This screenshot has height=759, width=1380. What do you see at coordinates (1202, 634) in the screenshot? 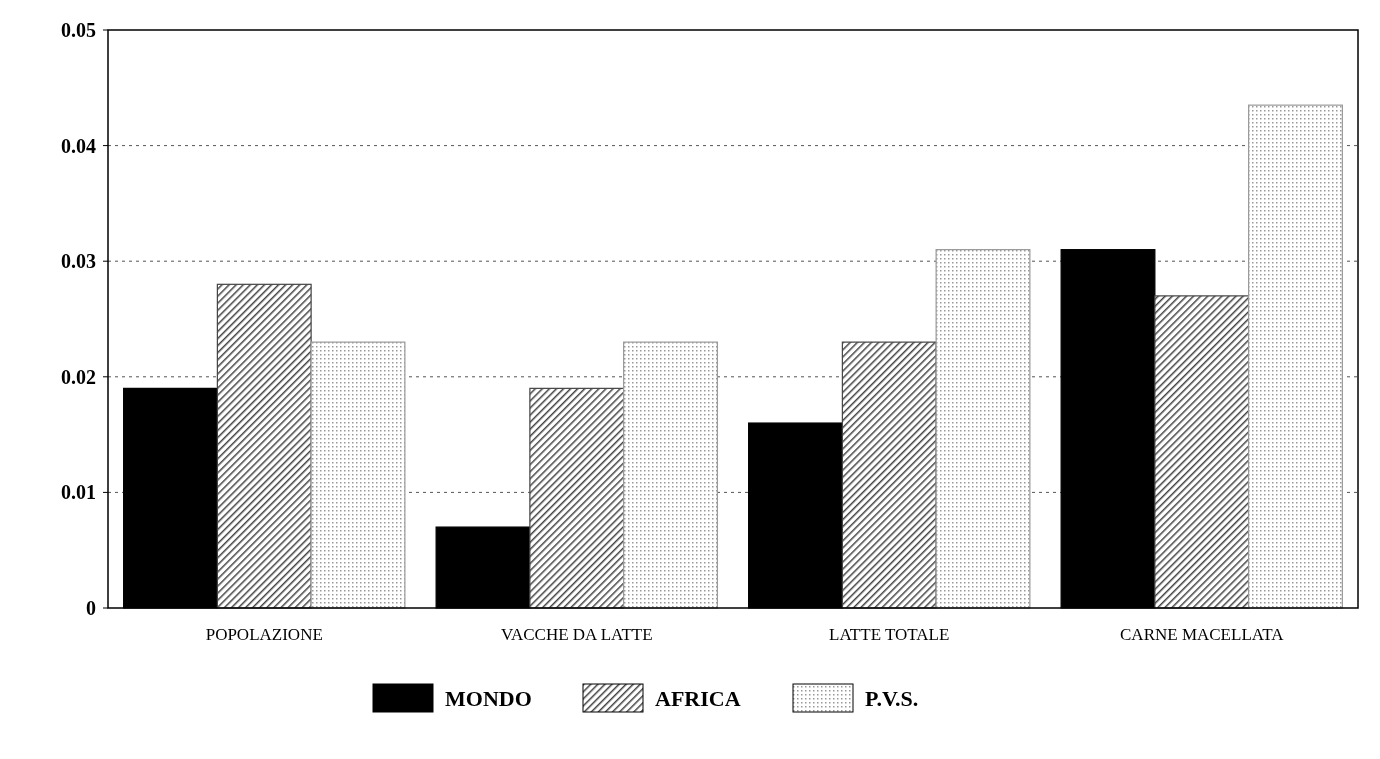
I see `x-tick-label: CARNE MACELLATA` at bounding box center [1202, 634].